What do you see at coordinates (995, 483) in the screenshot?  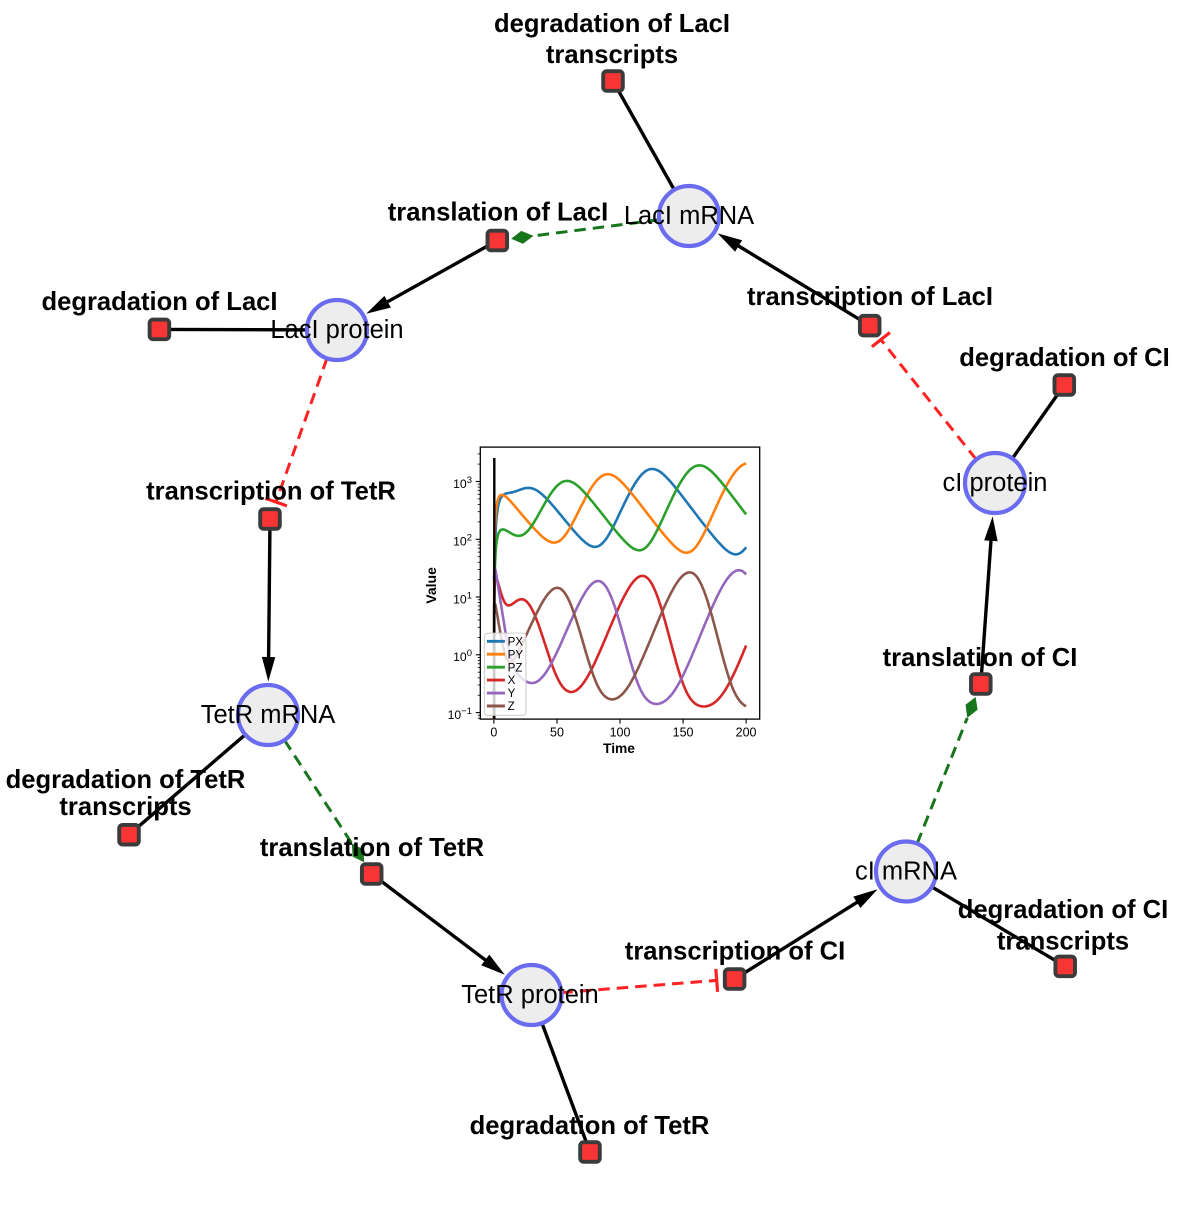 I see `svg-text: cI protein` at bounding box center [995, 483].